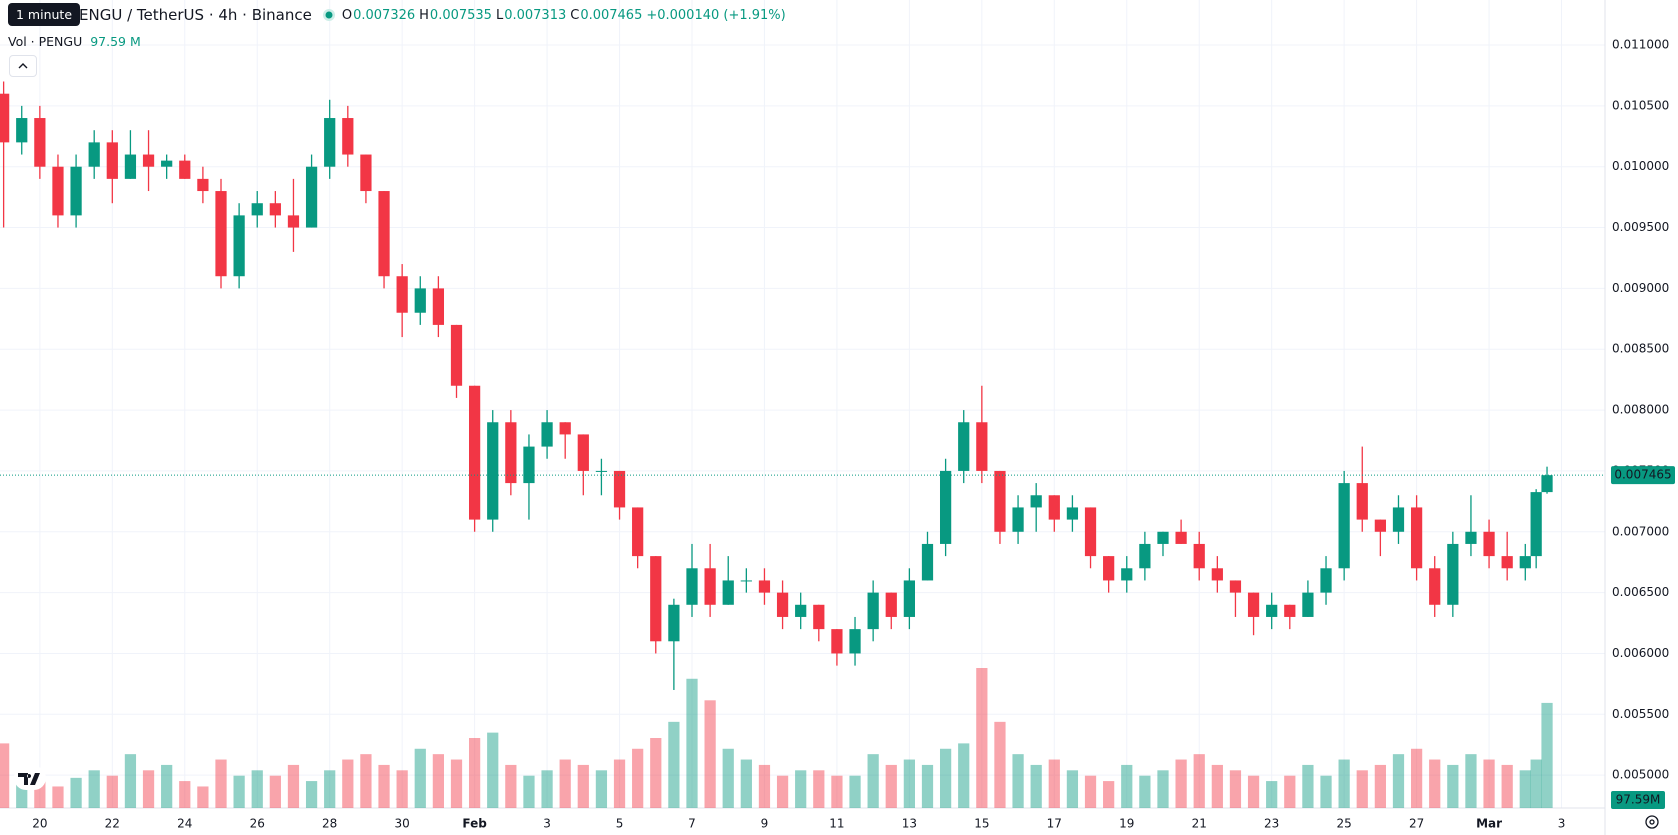 The width and height of the screenshot is (1678, 835). I want to click on symbol-title: PENGU / TetherUS · 4h · Binance, so click(191, 15).